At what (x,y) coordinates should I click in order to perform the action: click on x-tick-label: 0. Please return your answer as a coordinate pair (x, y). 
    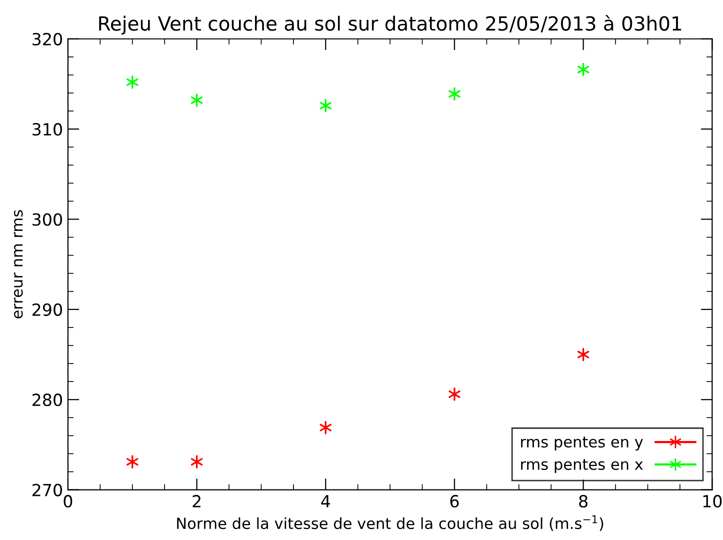
    Looking at the image, I should click on (68, 501).